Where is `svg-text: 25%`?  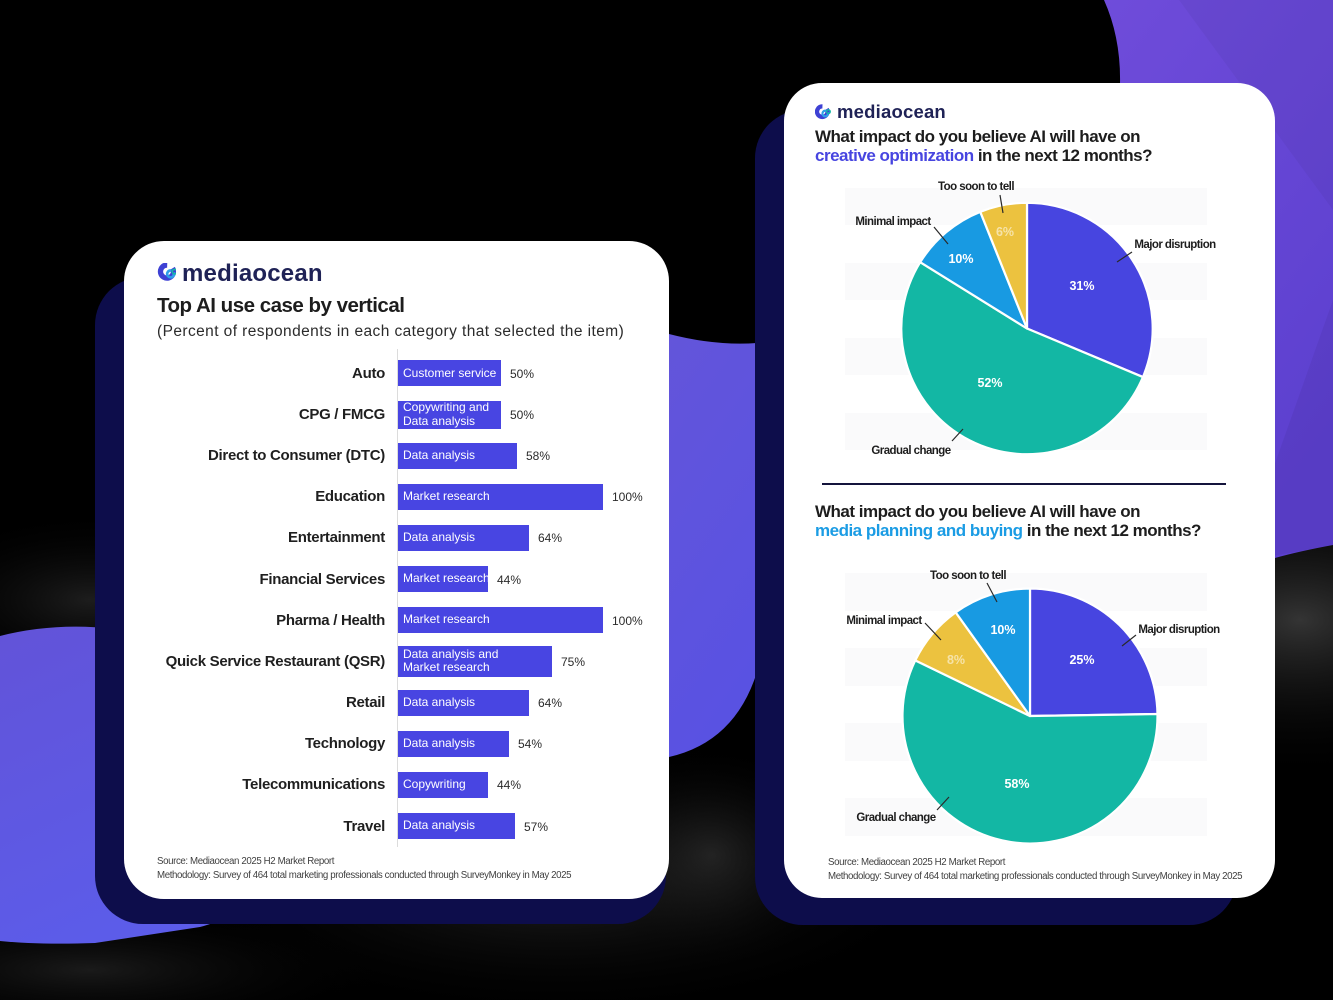 svg-text: 25% is located at coordinates (1081, 660).